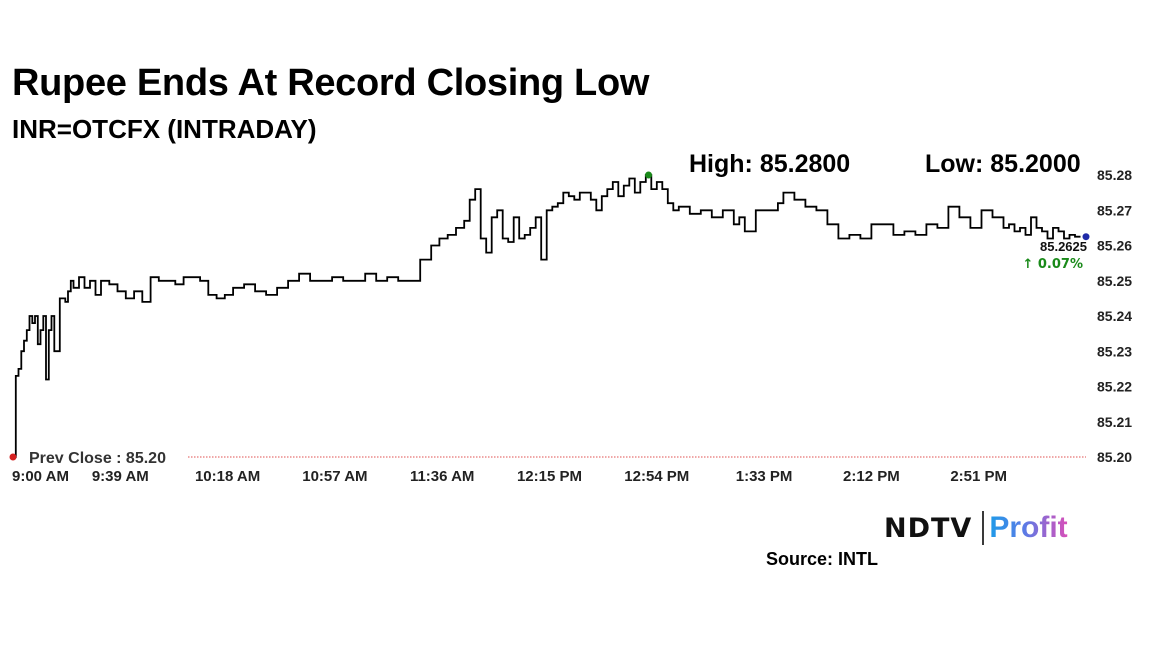  I want to click on high-value-label: High: 85.2800, so click(770, 164).